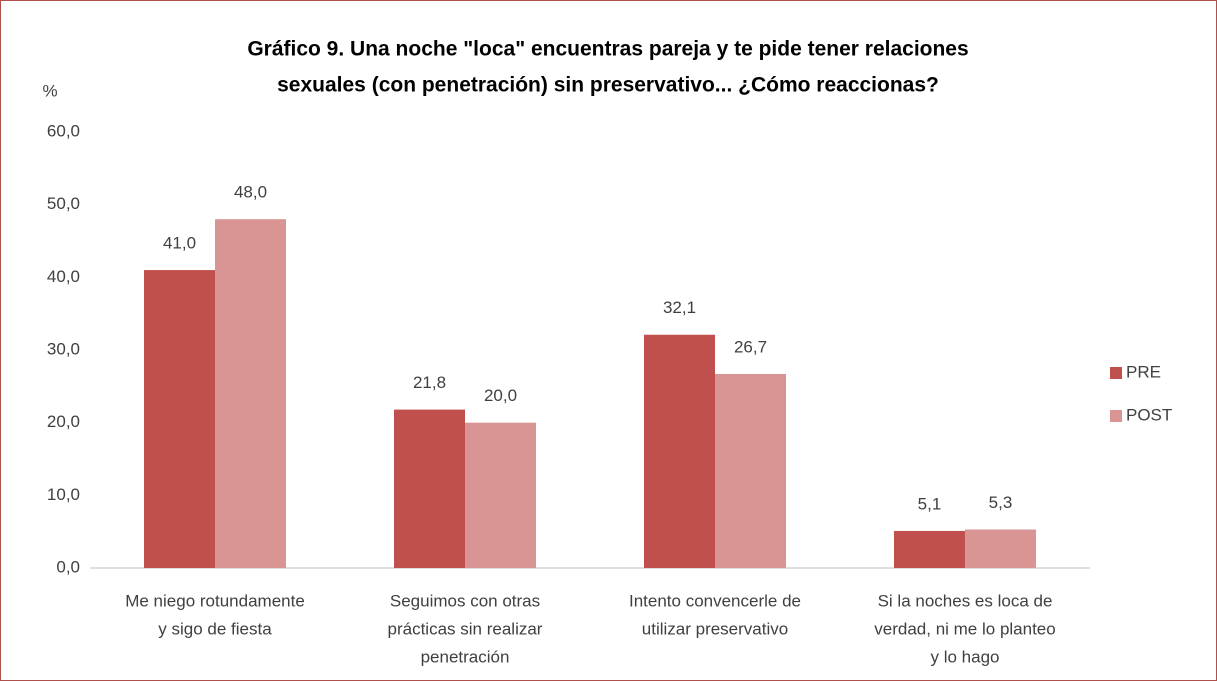 This screenshot has height=681, width=1217. What do you see at coordinates (930, 503) in the screenshot?
I see `data-label: 5,1` at bounding box center [930, 503].